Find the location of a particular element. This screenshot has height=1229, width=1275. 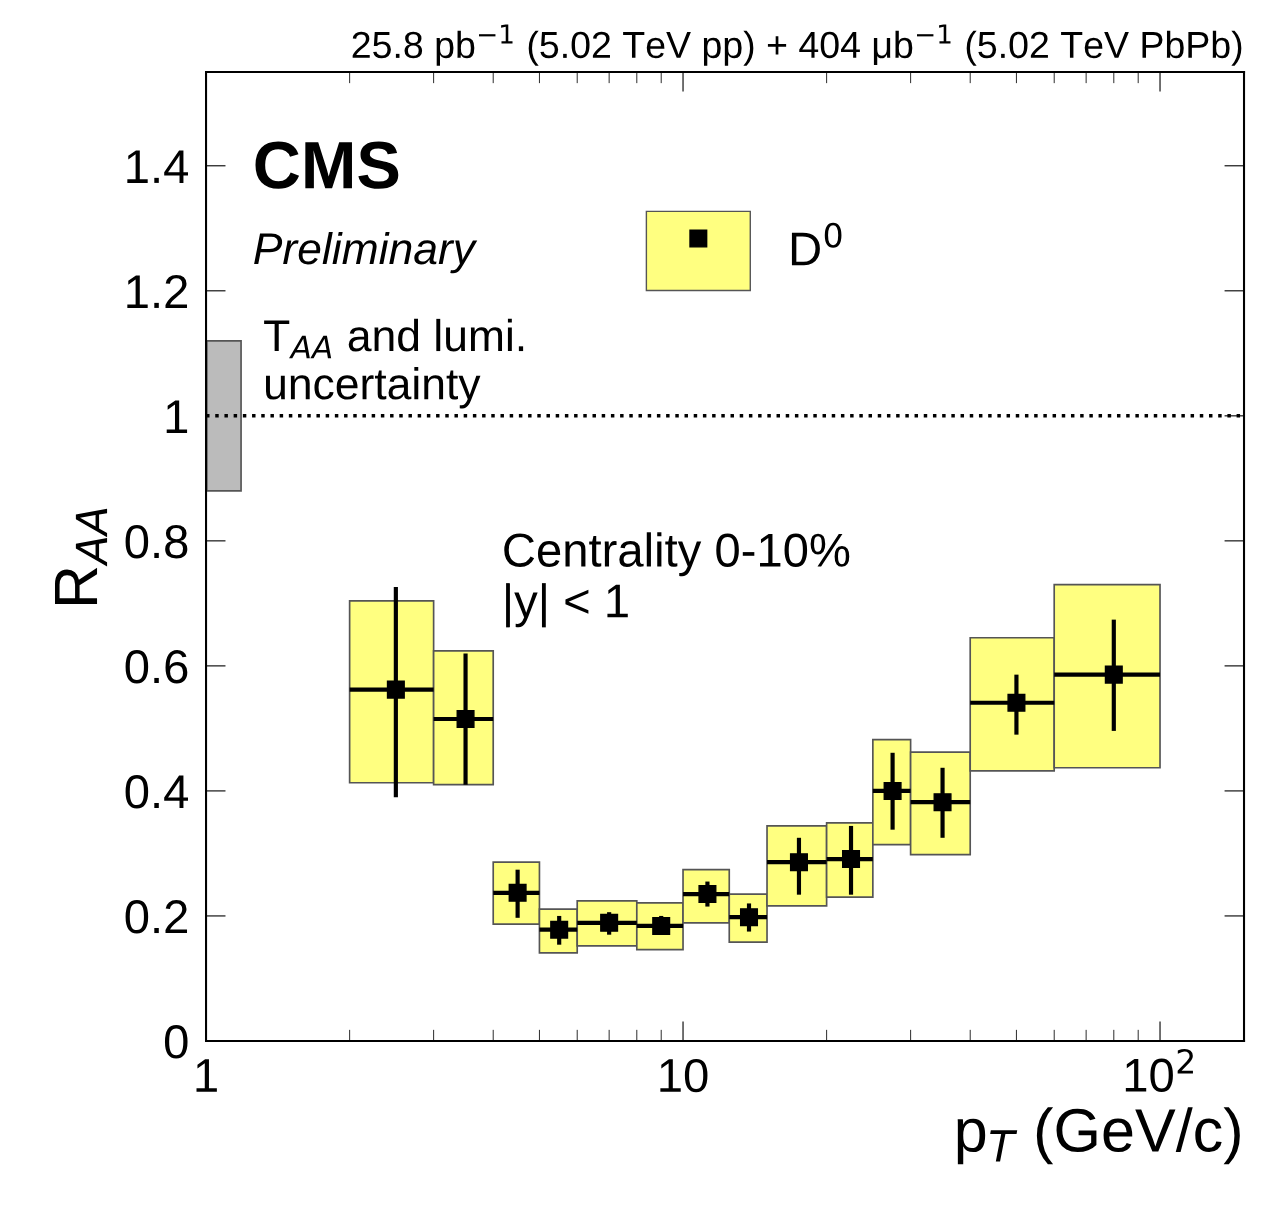

y-tick-label: 1.4 is located at coordinates (157, 166).